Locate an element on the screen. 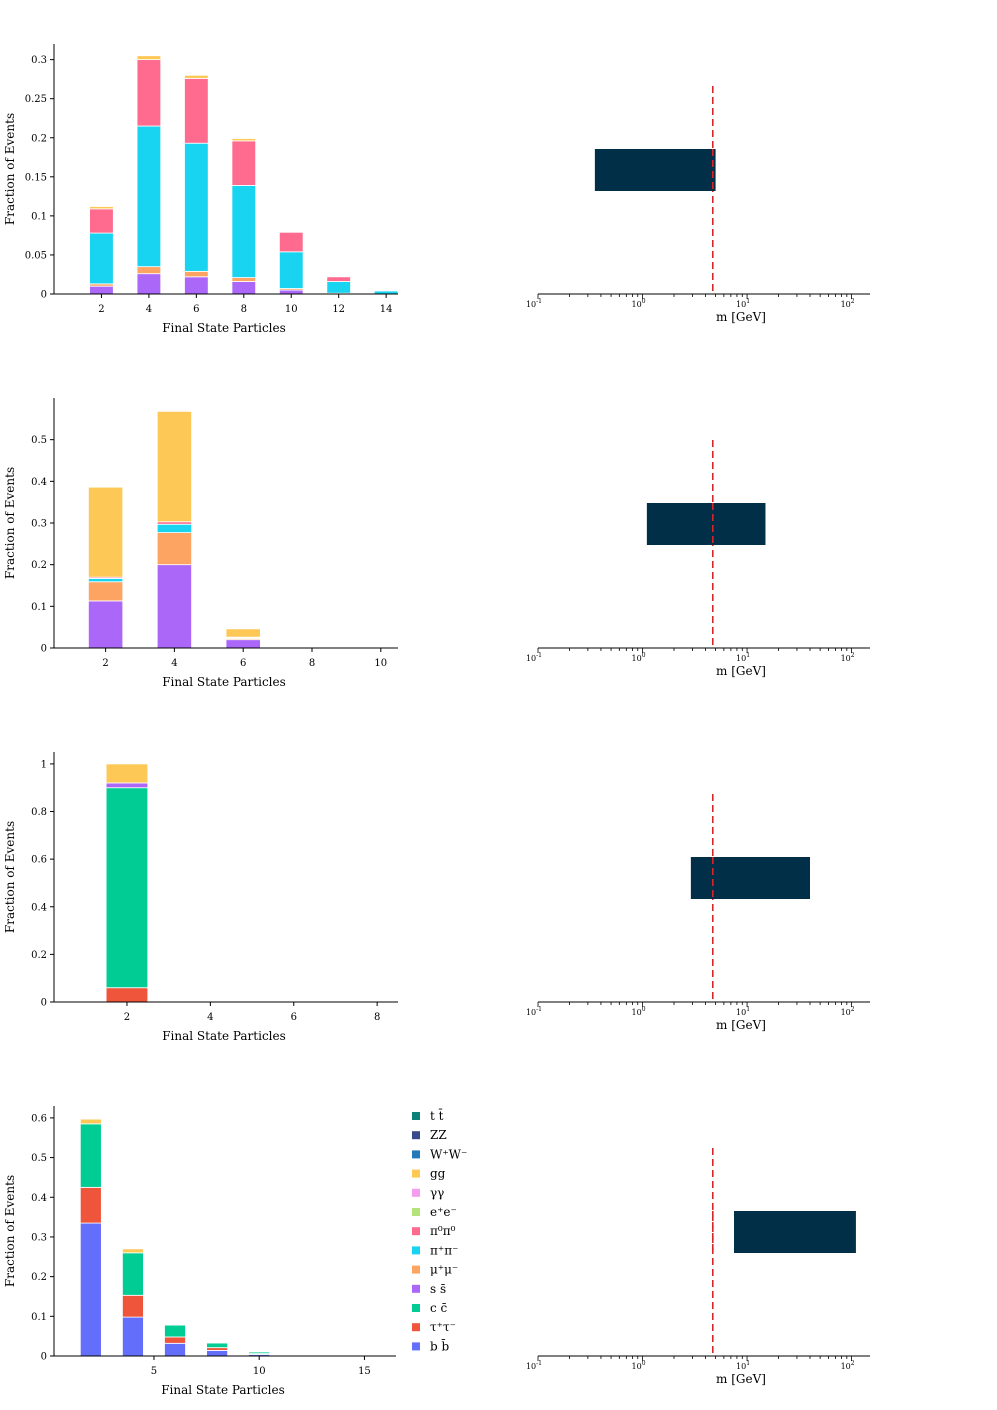  x-tick-label: 10⁰ is located at coordinates (639, 1011).